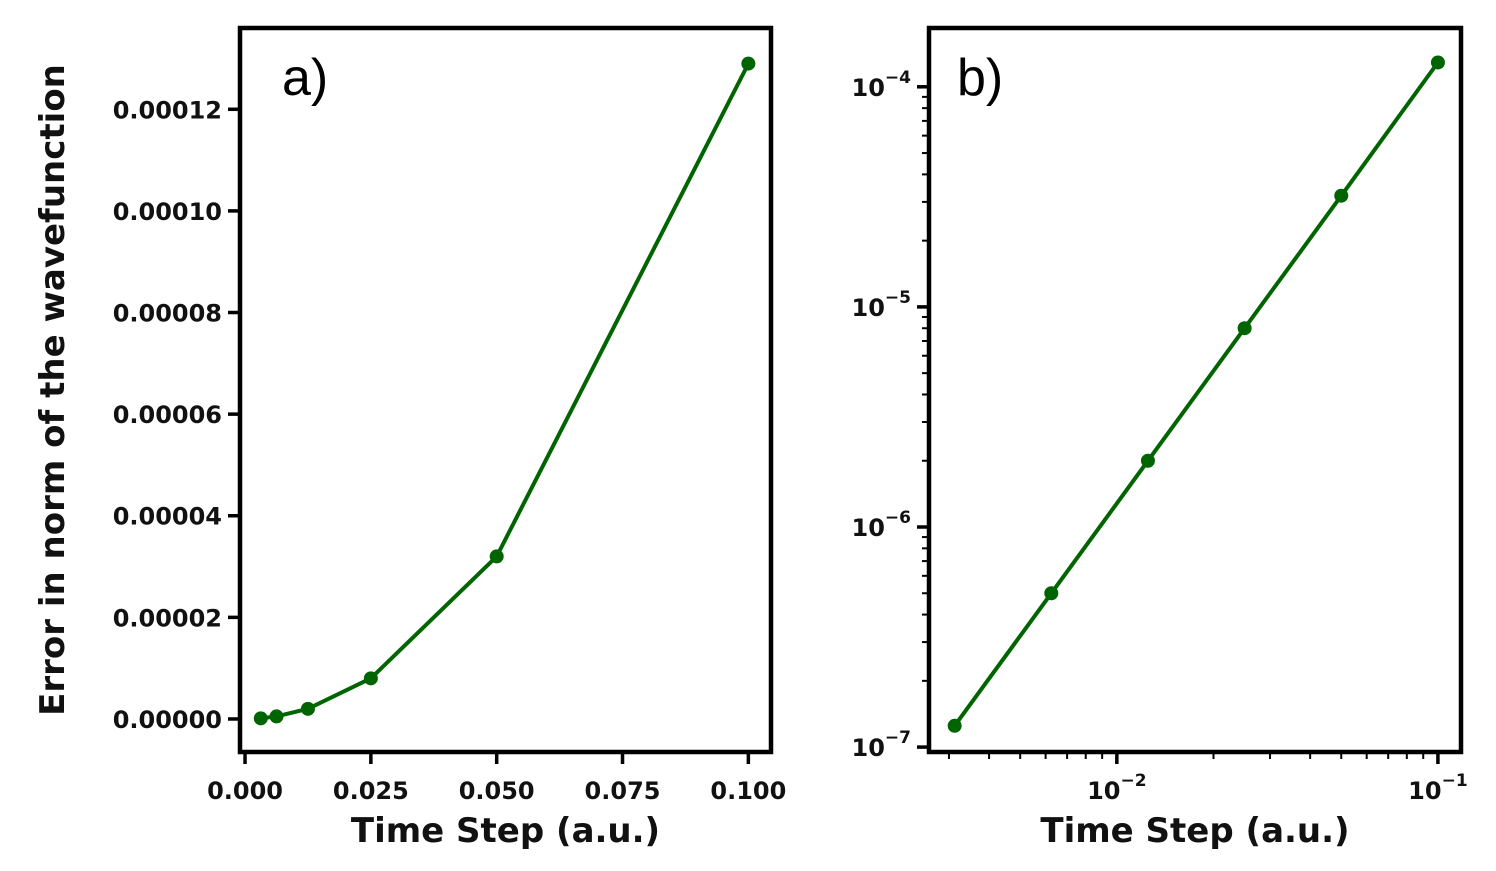  Describe the element at coordinates (881, 525) in the screenshot. I see `y-tick-label: 10⁻⁶` at that location.